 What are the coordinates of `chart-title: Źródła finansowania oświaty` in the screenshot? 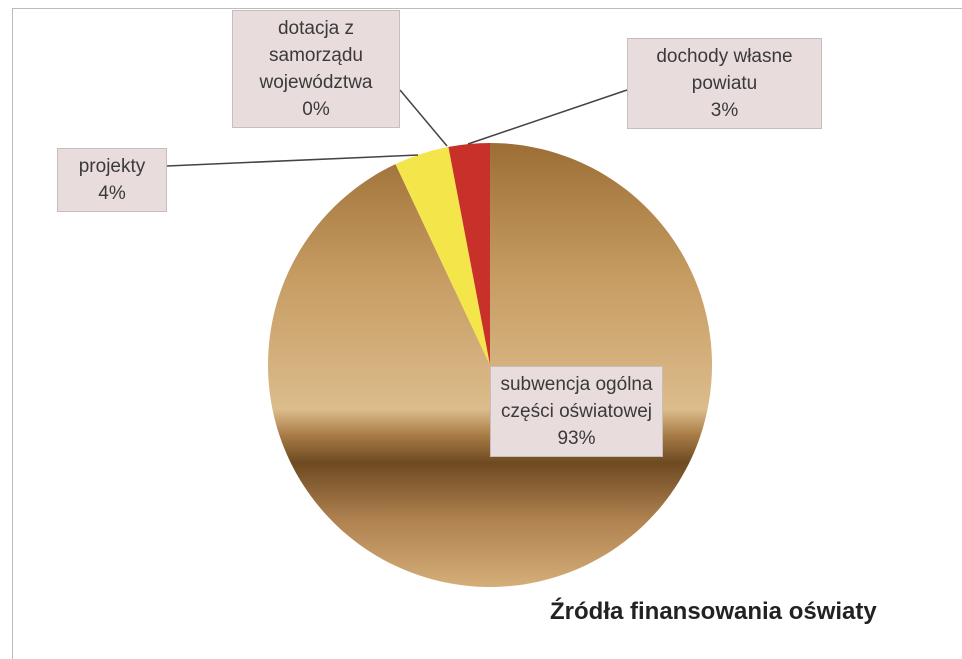 It's located at (713, 611).